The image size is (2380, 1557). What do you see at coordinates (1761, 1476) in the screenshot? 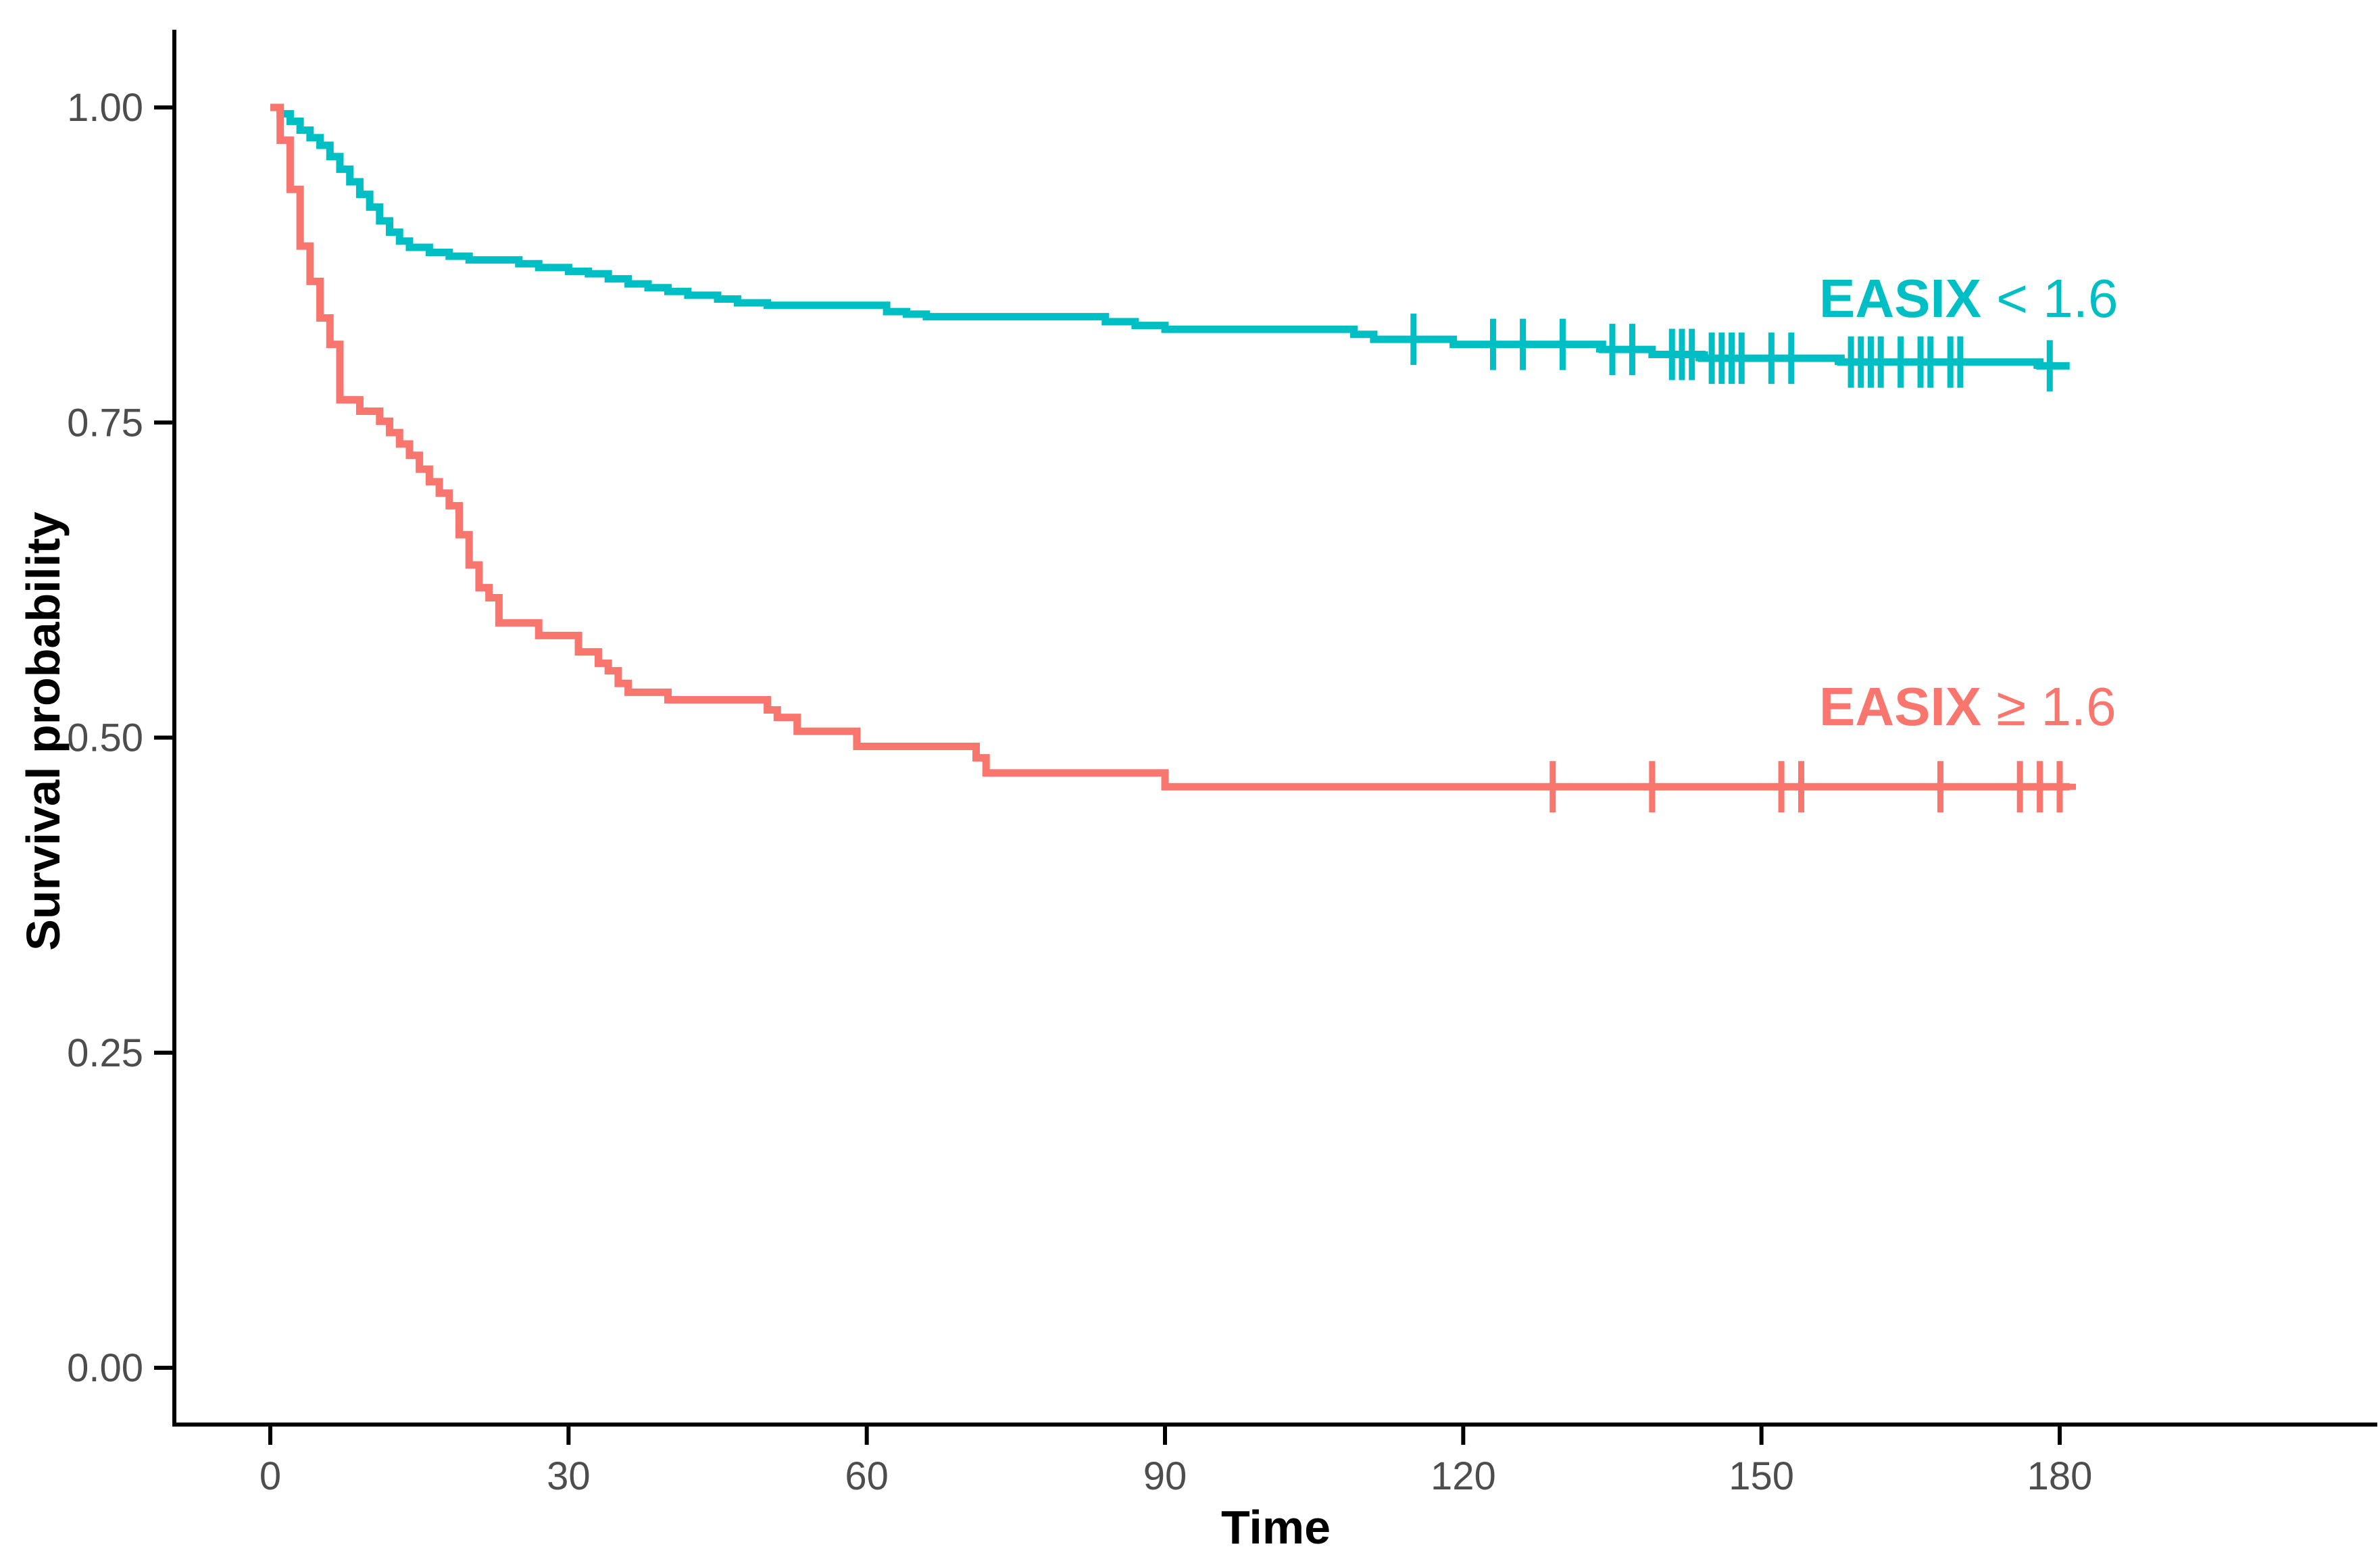
I see `x-tick-label: 150` at bounding box center [1761, 1476].